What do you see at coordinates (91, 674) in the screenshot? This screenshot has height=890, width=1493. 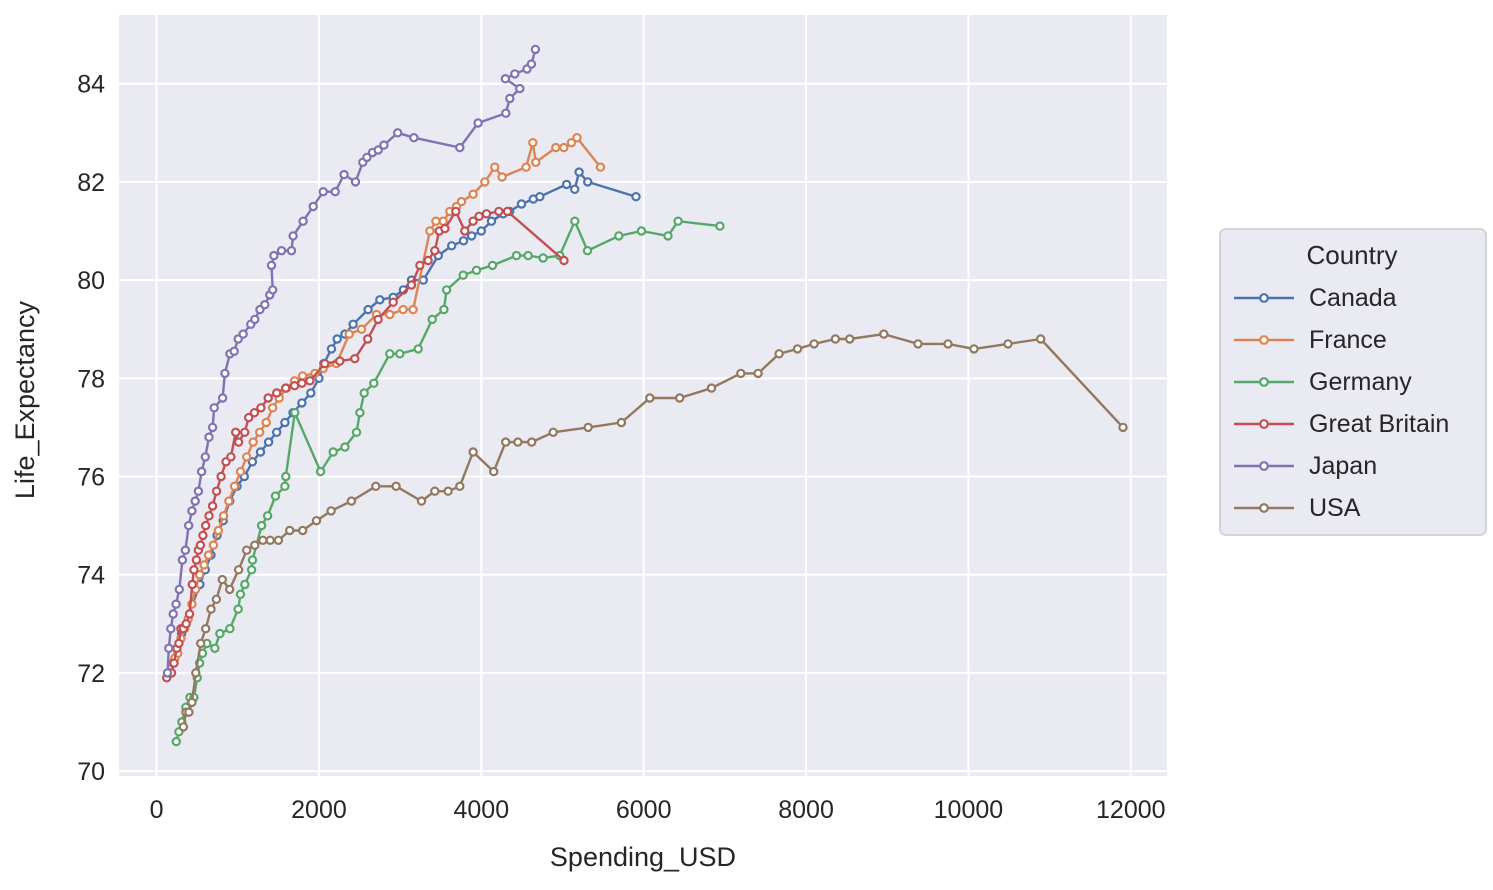 I see `y-tick-label-72: 72` at bounding box center [91, 674].